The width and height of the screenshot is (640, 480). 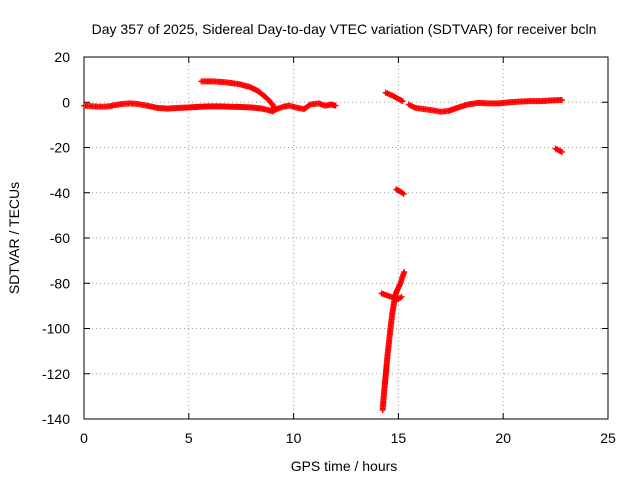 I want to click on y-axis-label: SDTVAR / TECUs, so click(x=14, y=238).